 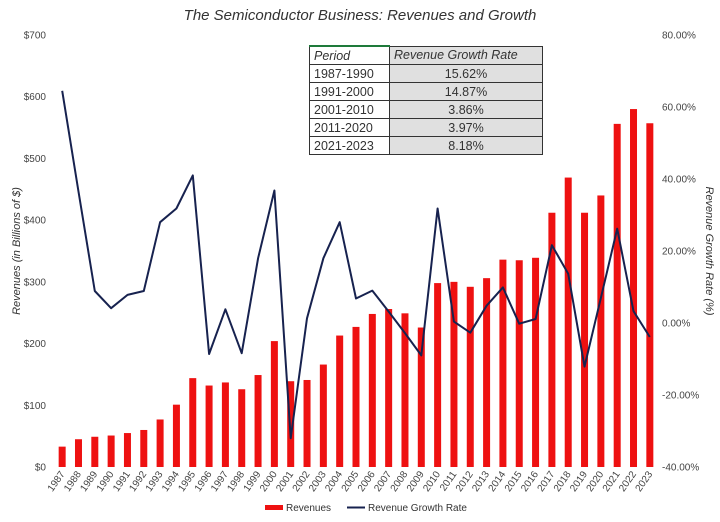 I want to click on right-tick-label: 40.00%, so click(x=679, y=180).